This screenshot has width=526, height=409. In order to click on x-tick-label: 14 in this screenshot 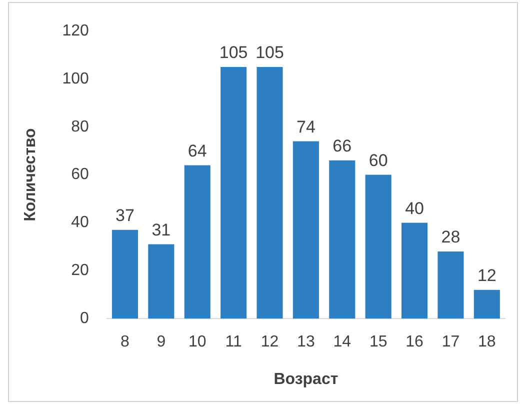, I will do `click(342, 342)`.